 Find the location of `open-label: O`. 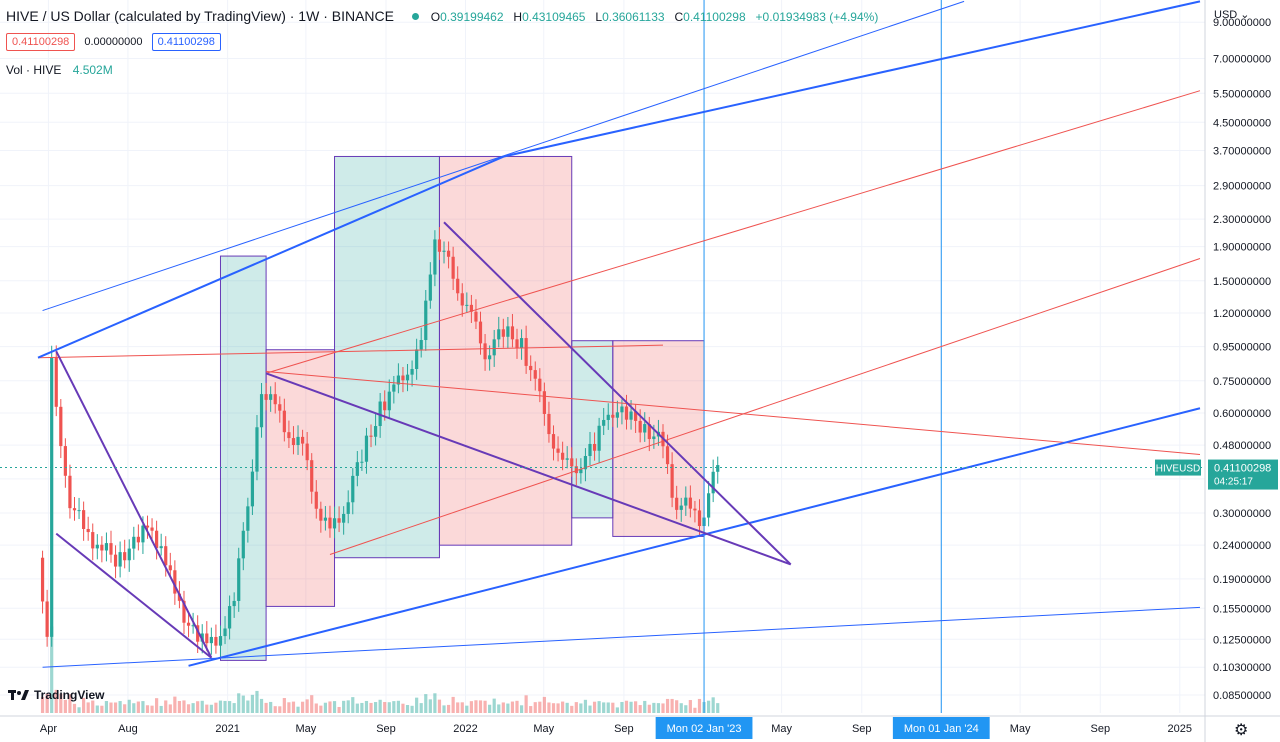

open-label: O is located at coordinates (435, 17).